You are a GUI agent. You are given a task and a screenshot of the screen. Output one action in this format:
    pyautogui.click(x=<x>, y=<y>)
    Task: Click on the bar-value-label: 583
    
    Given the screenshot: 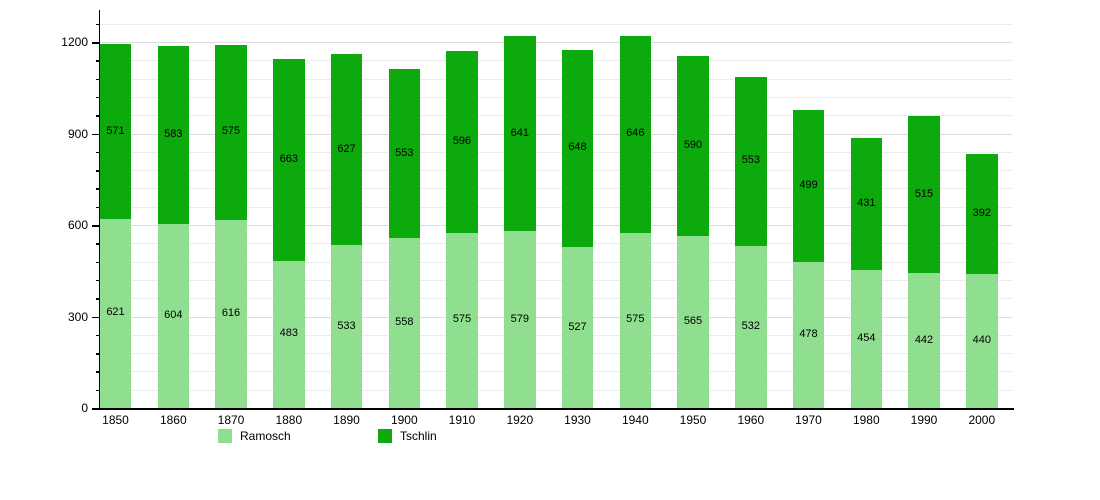 What is the action you would take?
    pyautogui.click(x=173, y=133)
    